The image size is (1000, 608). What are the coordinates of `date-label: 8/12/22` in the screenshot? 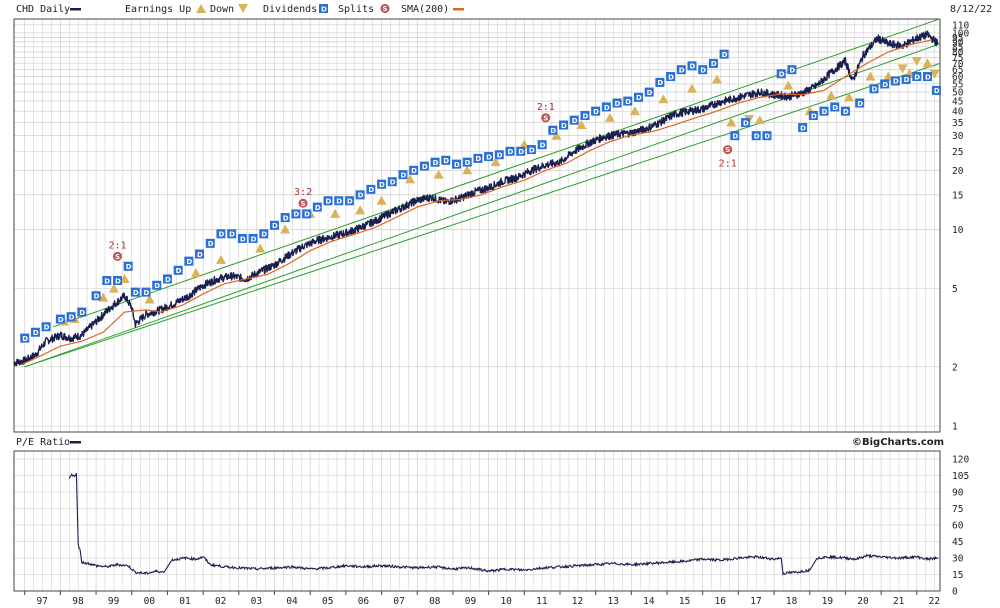 It's located at (971, 9).